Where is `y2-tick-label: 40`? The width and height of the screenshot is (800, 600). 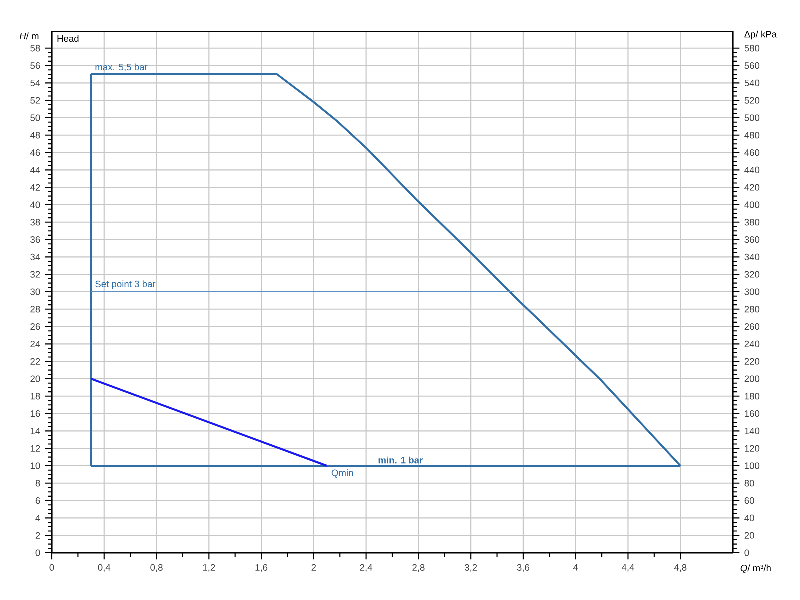
y2-tick-label: 40 is located at coordinates (749, 518).